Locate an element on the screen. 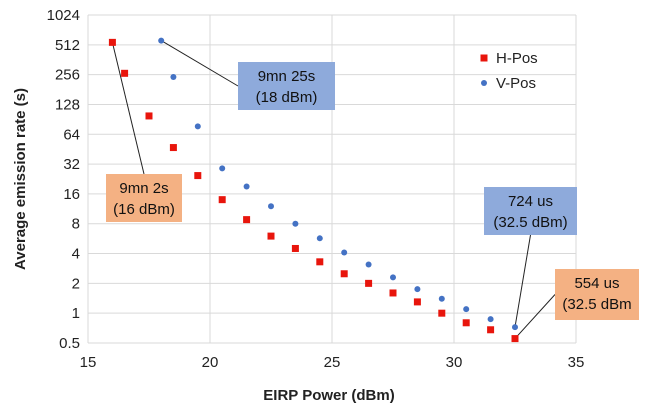 The height and width of the screenshot is (410, 660). annotation-text: (32.5 dBm is located at coordinates (596, 304).